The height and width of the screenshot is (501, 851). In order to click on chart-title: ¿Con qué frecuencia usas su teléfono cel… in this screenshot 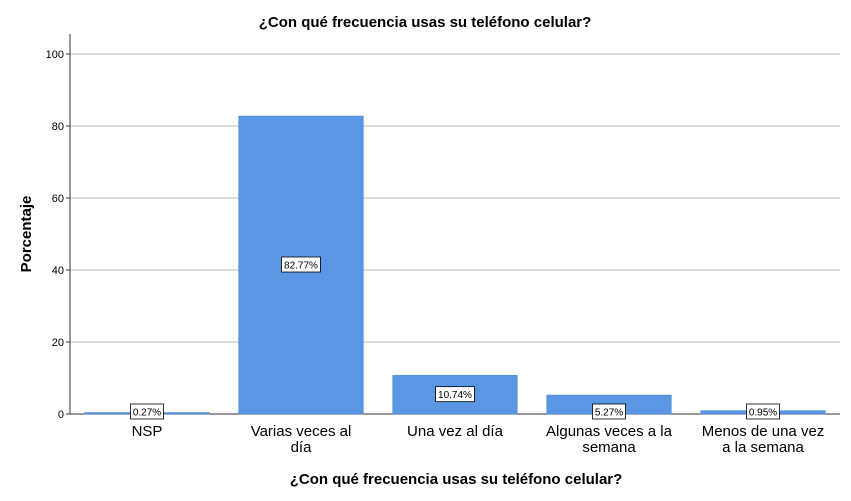, I will do `click(425, 22)`.